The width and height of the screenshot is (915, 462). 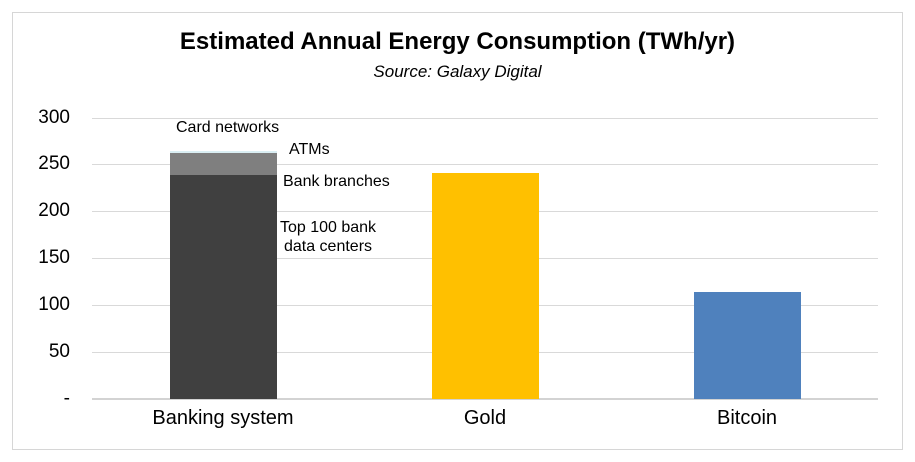 What do you see at coordinates (66, 398) in the screenshot?
I see `y-tick-label--: -` at bounding box center [66, 398].